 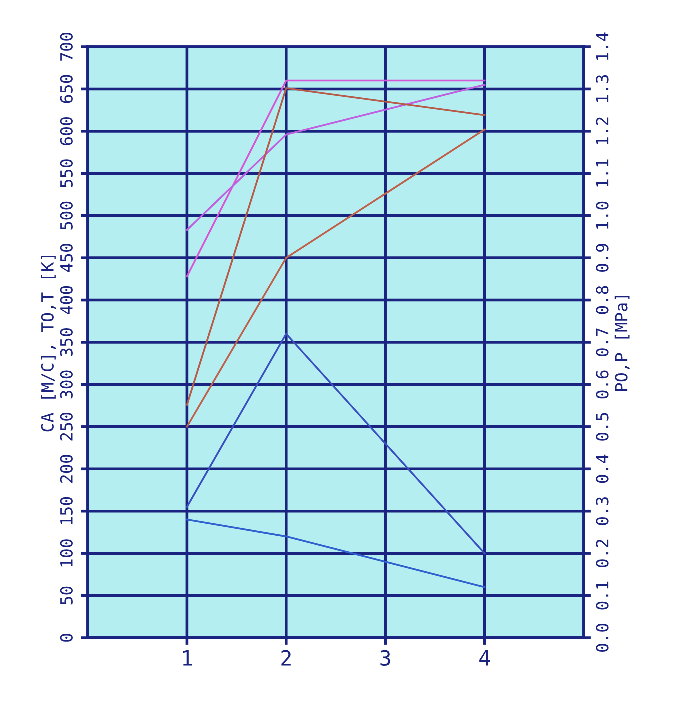 What do you see at coordinates (602, 215) in the screenshot?
I see `y2-tick-label: 1.0` at bounding box center [602, 215].